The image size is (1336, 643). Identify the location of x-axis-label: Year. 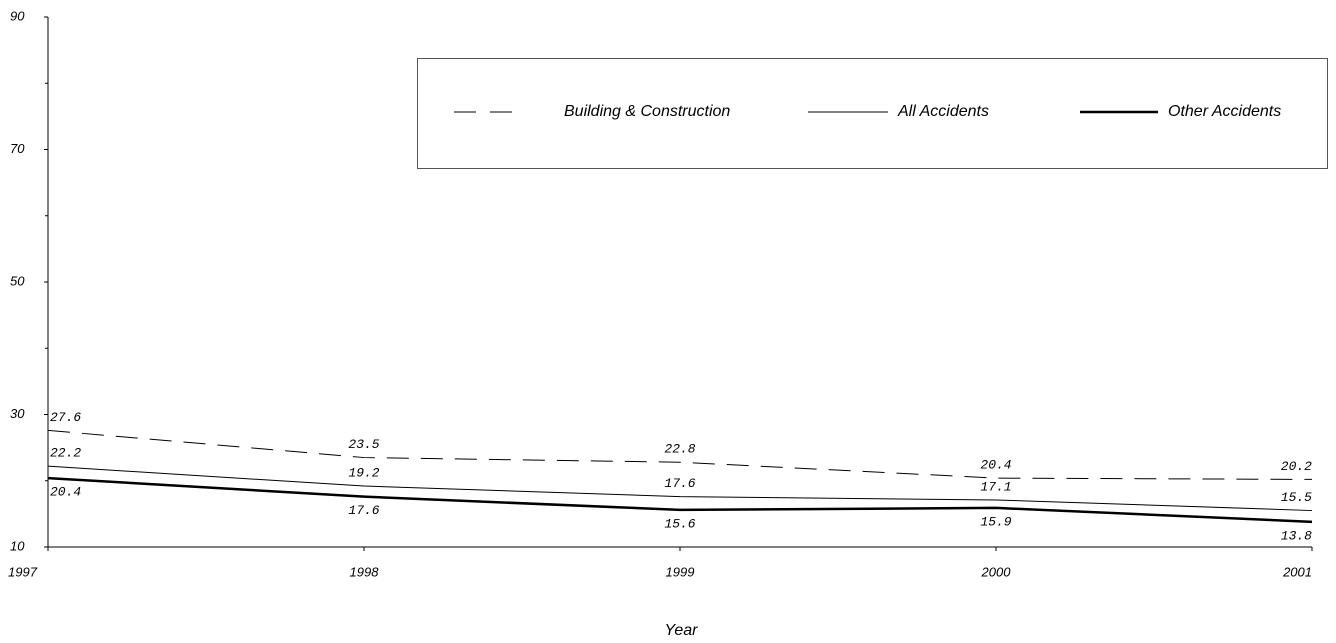
(682, 630).